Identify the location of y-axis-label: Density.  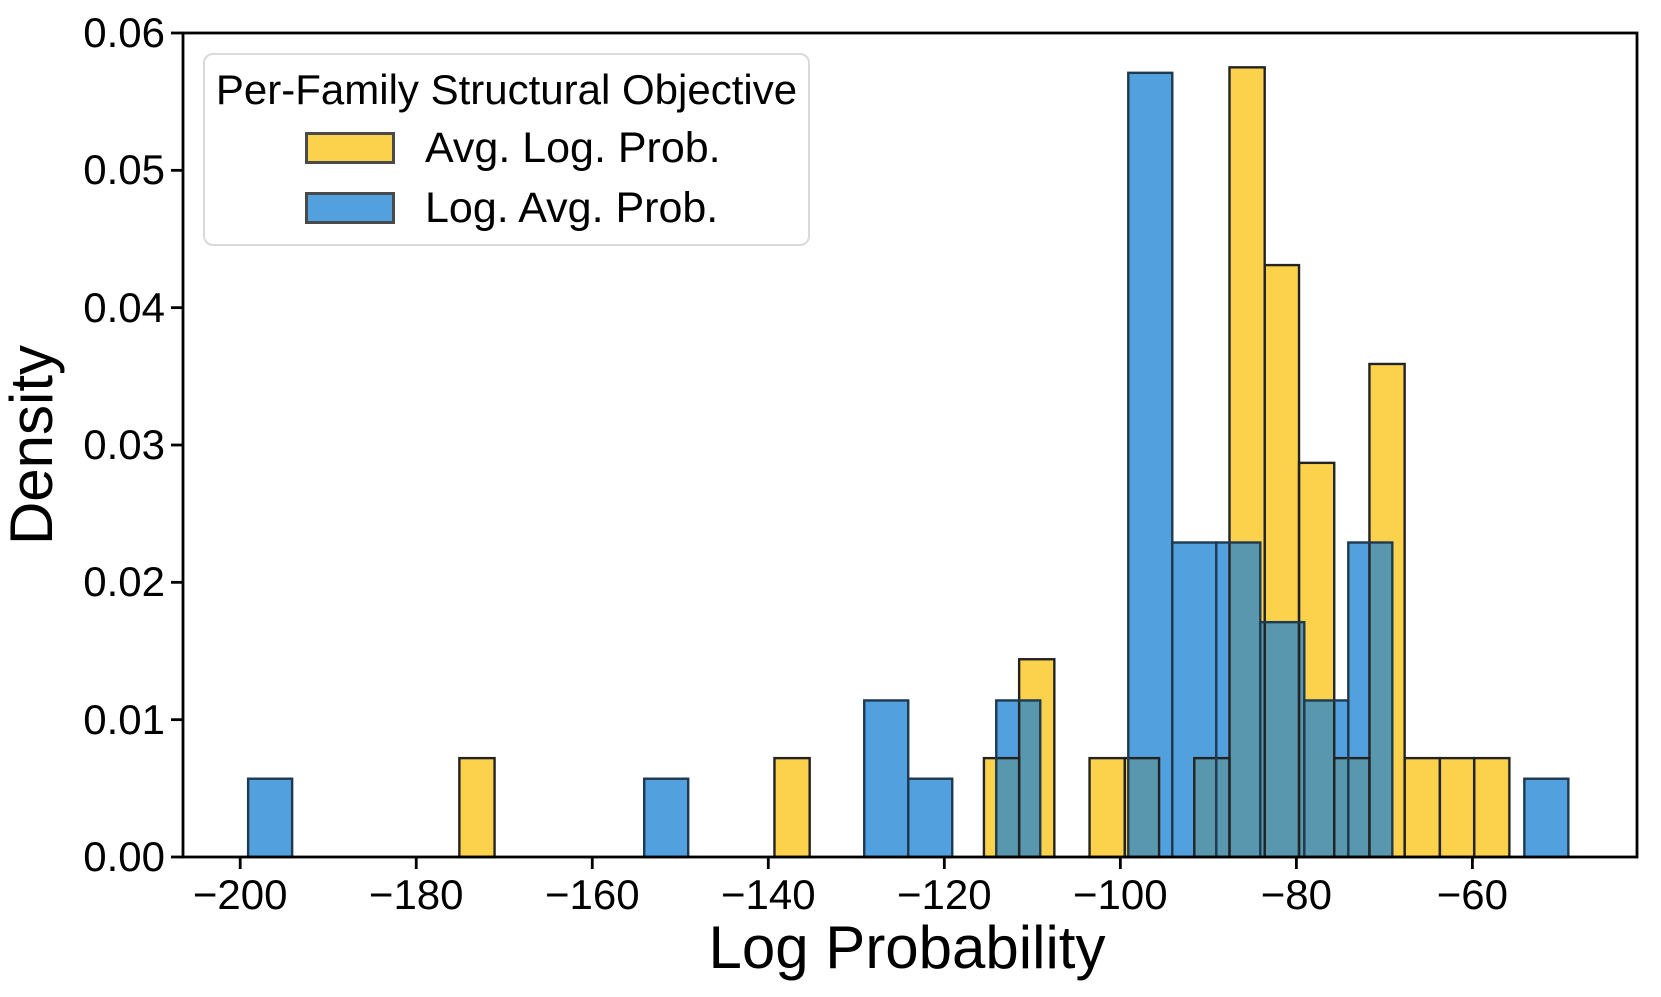
(32, 445).